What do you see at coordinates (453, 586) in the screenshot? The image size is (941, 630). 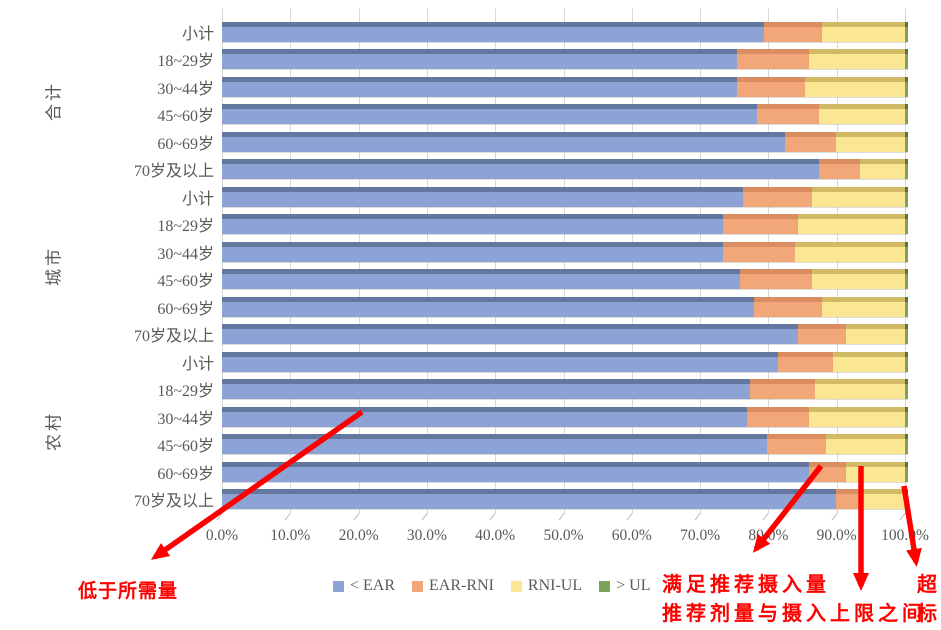 I see `legend-item: EAR-RNI` at bounding box center [453, 586].